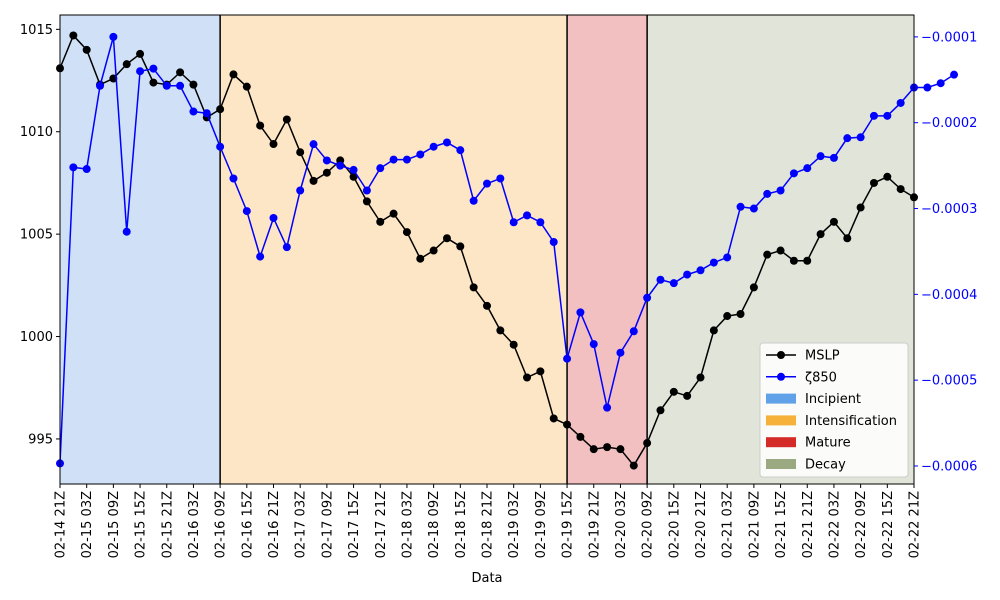  Describe the element at coordinates (114, 524) in the screenshot. I see `x-tick-label: 02-15 09Z` at that location.